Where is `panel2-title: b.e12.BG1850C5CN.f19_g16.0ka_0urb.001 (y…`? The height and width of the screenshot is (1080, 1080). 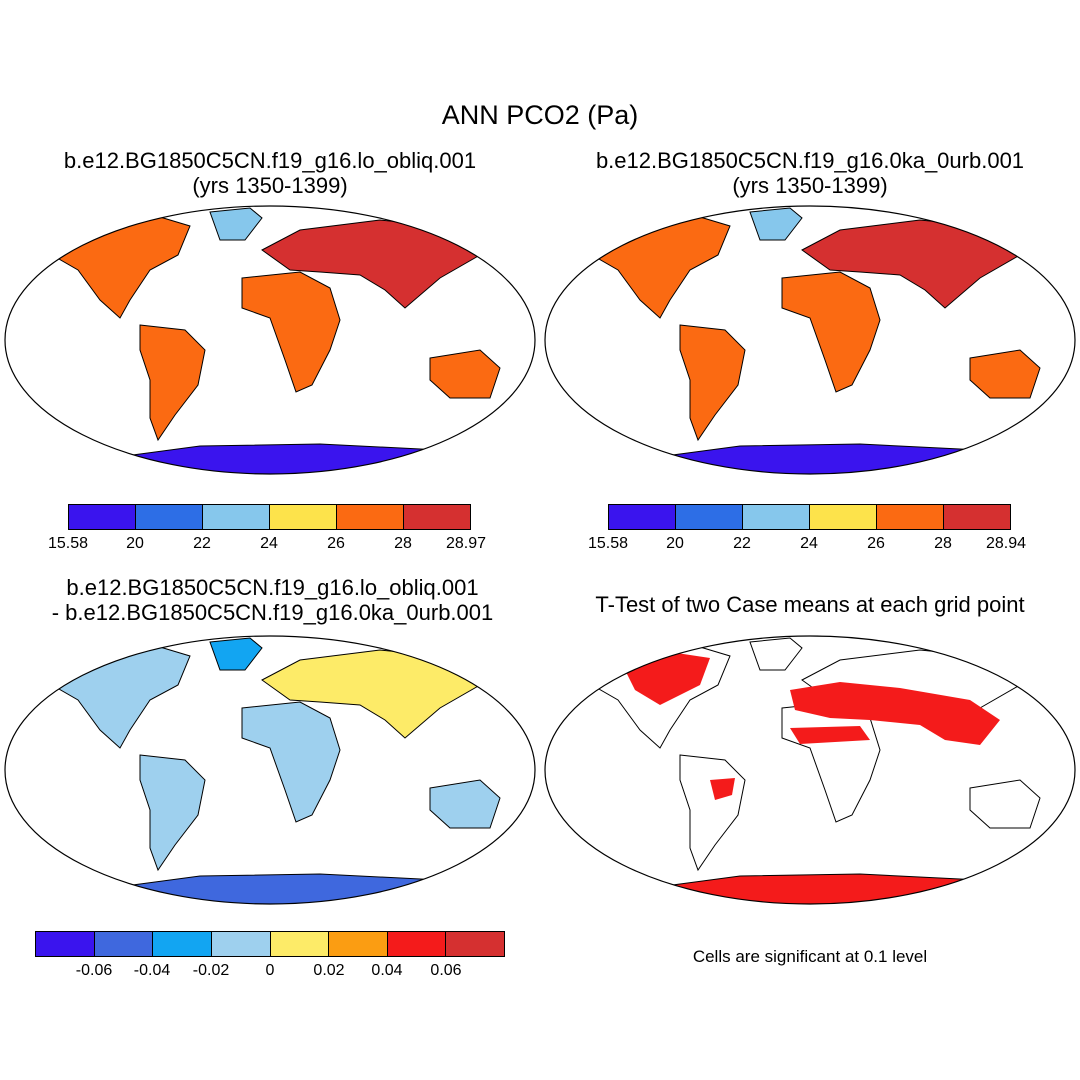
panel2-title: b.e12.BG1850C5CN.f19_g16.0ka_0urb.001 (y… is located at coordinates (810, 173).